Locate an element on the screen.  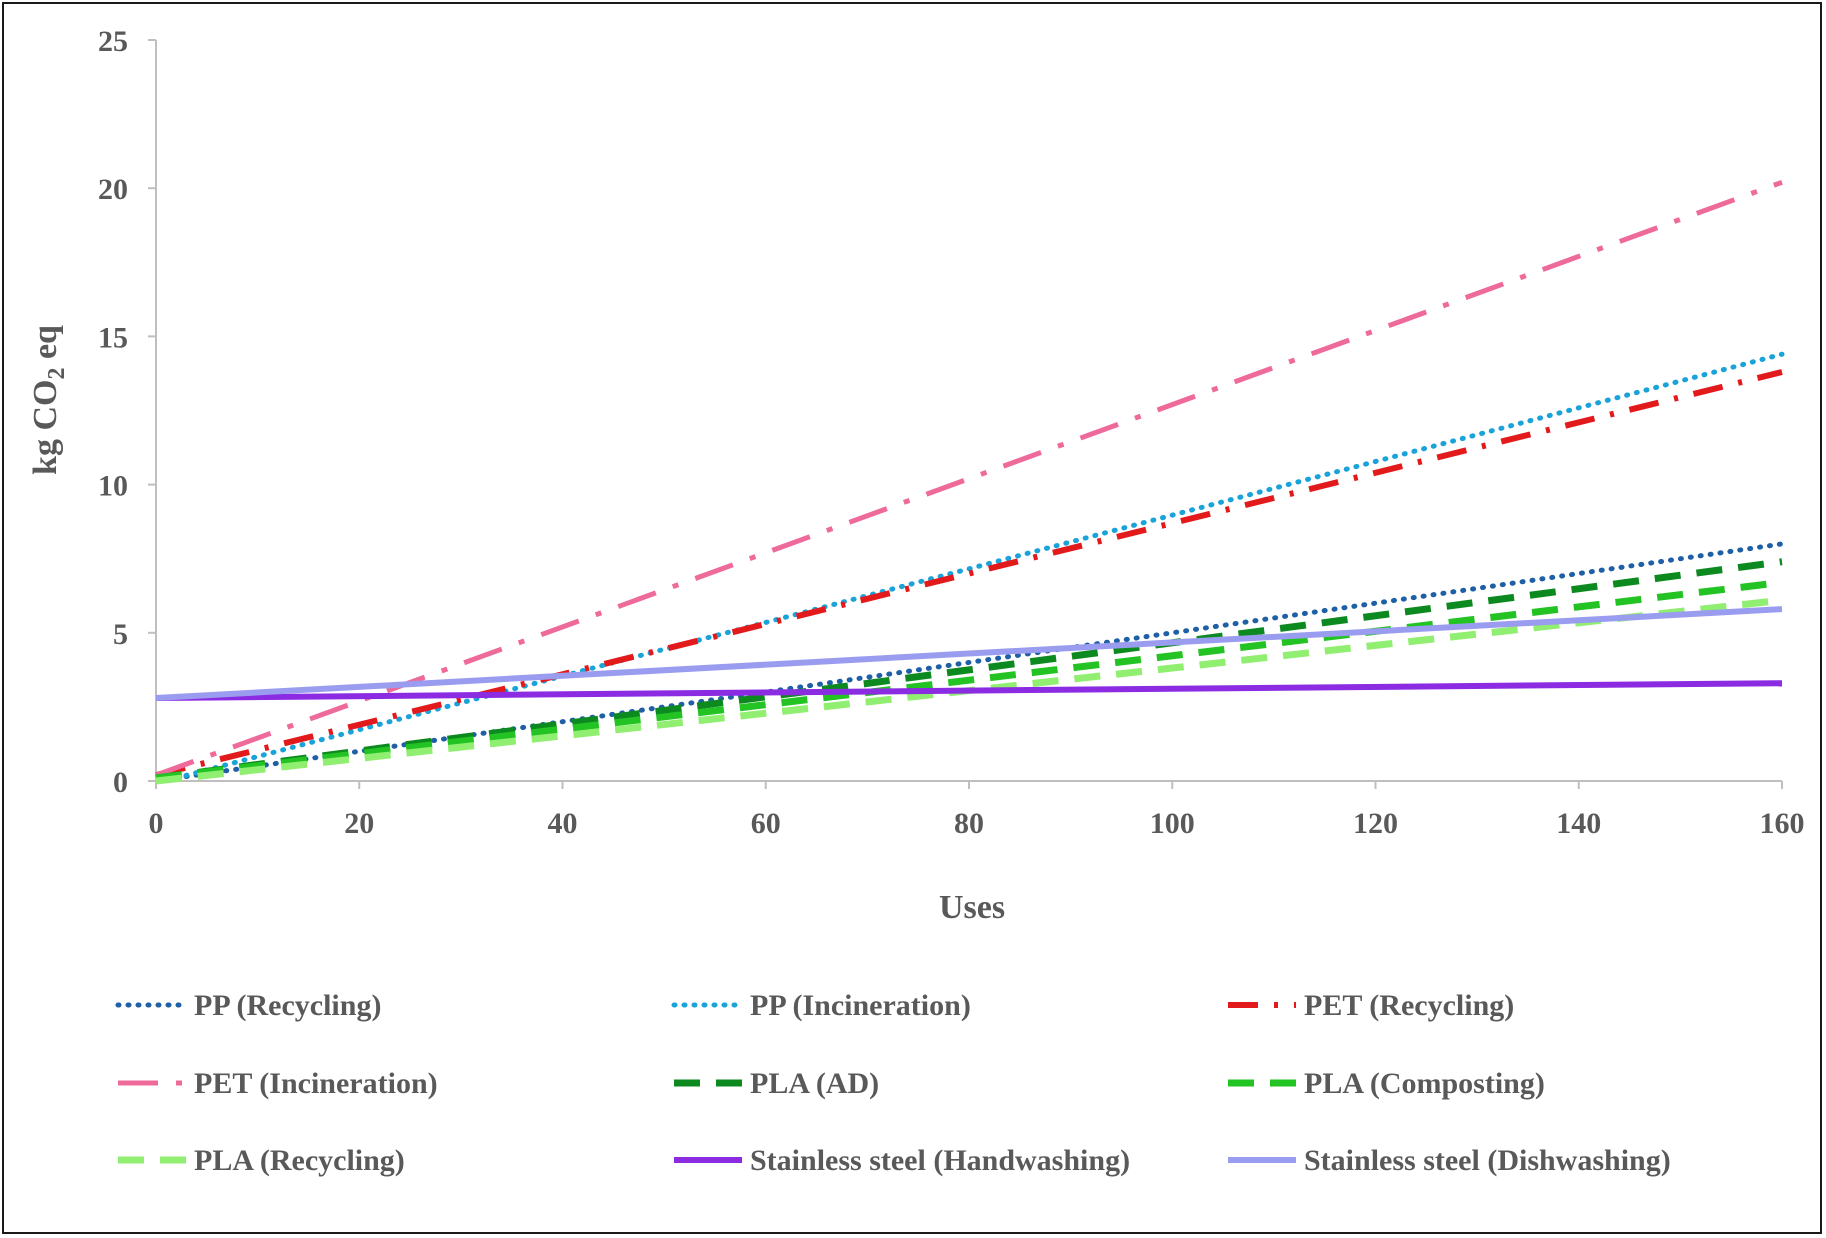
x-tick-label: 160 is located at coordinates (1782, 823).